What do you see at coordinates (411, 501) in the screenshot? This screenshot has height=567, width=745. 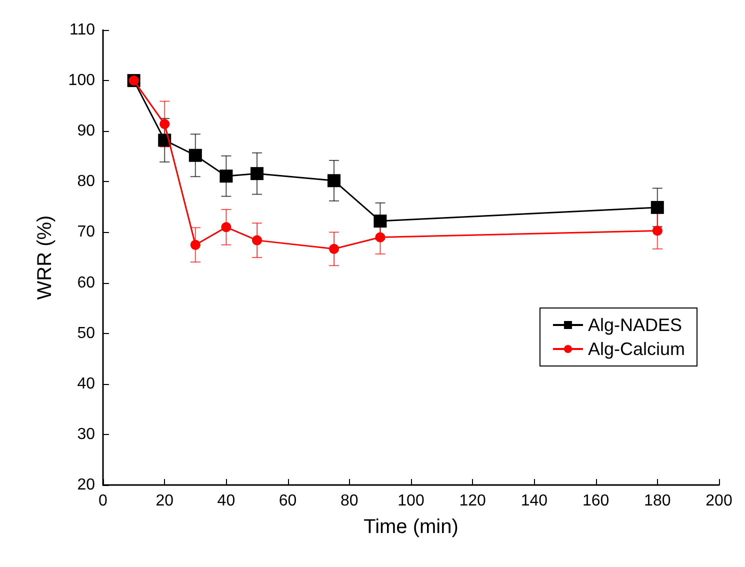 I see `x-tick-label: 100` at bounding box center [411, 501].